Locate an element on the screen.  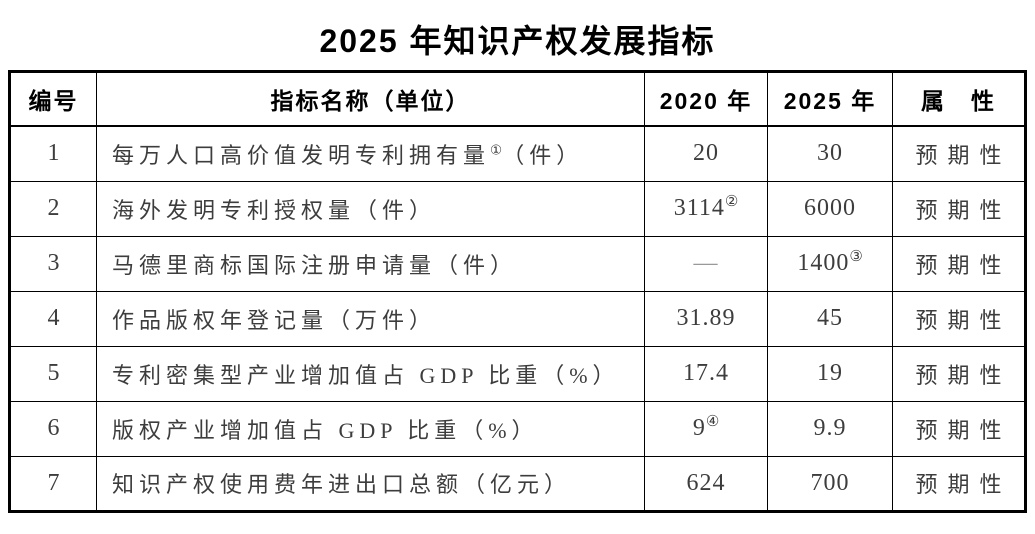
indicator-unit-text: （件） is located at coordinates (543, 155).